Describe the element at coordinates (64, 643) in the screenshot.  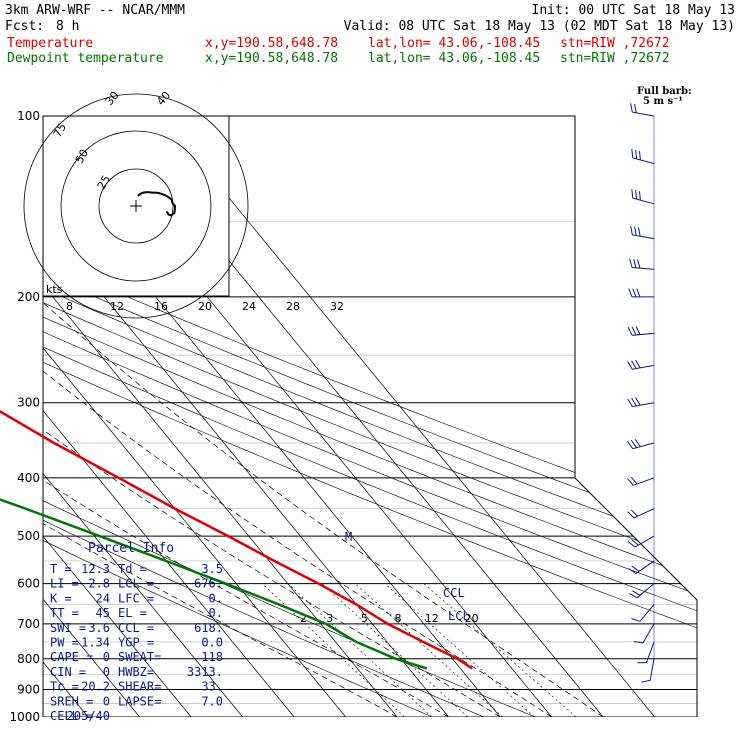
I see `parcel-cell-5-0: PW =` at that location.